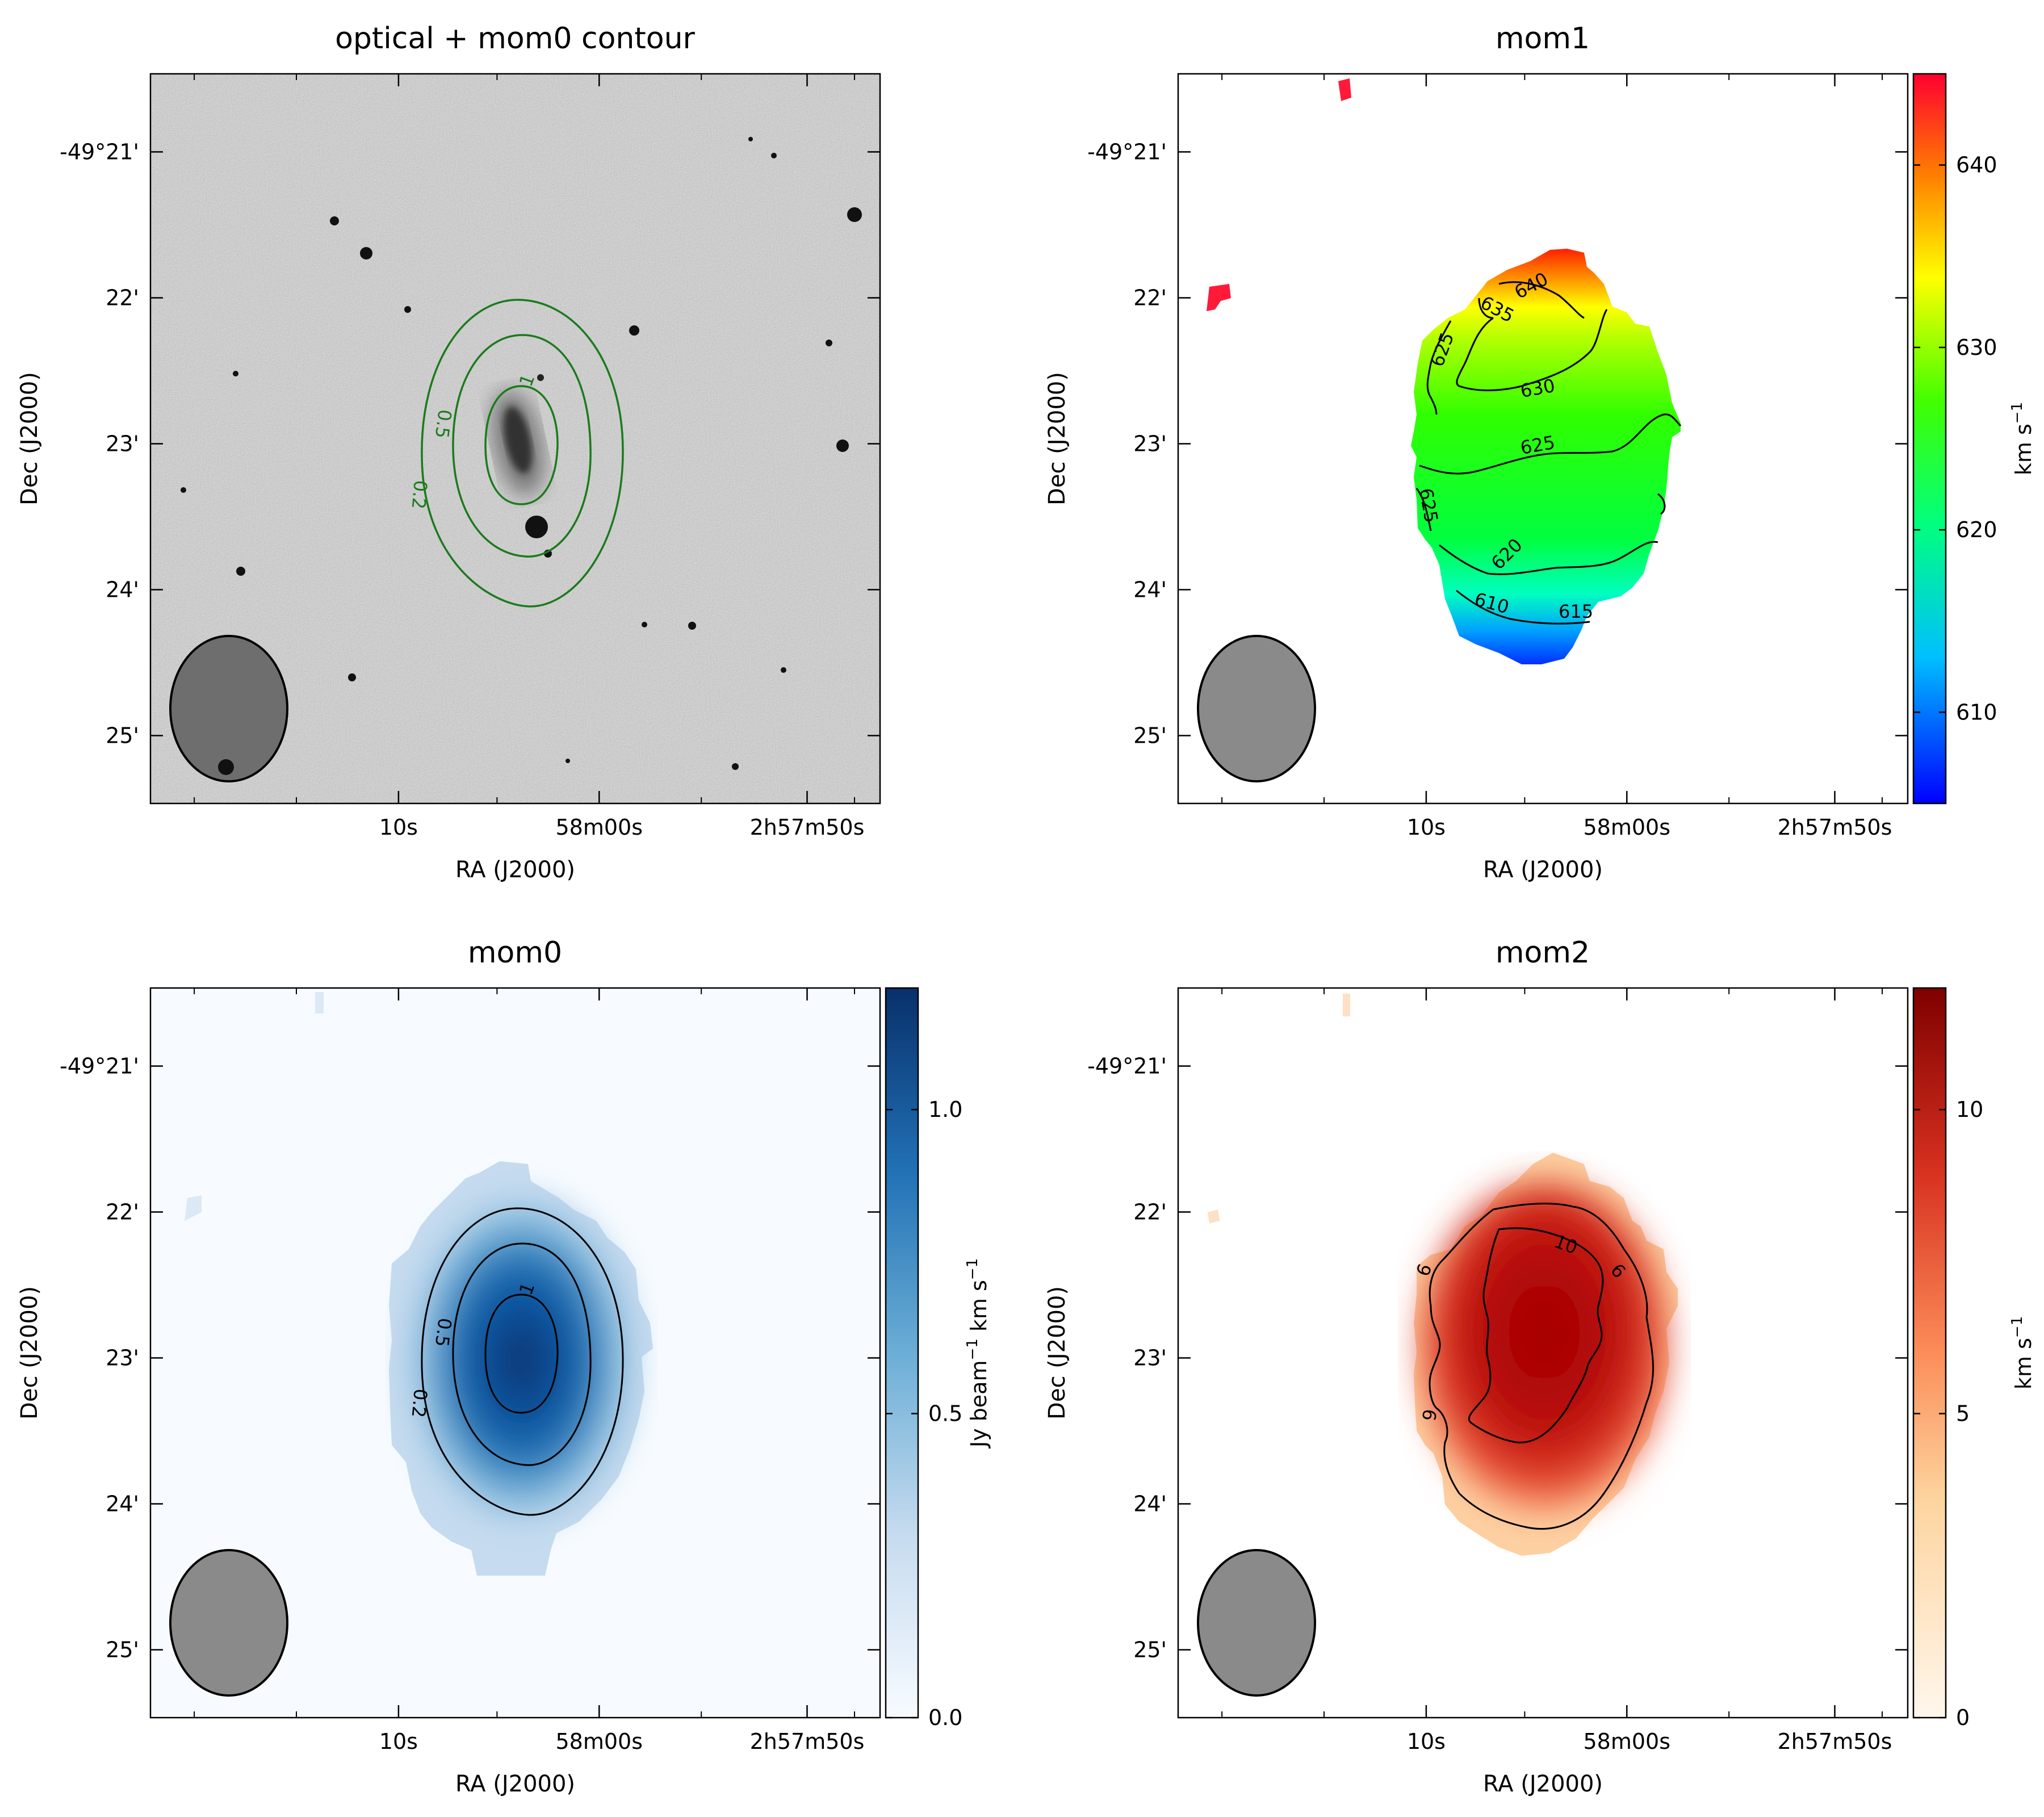 This screenshot has height=1817, width=2044. What do you see at coordinates (1976, 165) in the screenshot?
I see `colorbar-tick-label: 640` at bounding box center [1976, 165].